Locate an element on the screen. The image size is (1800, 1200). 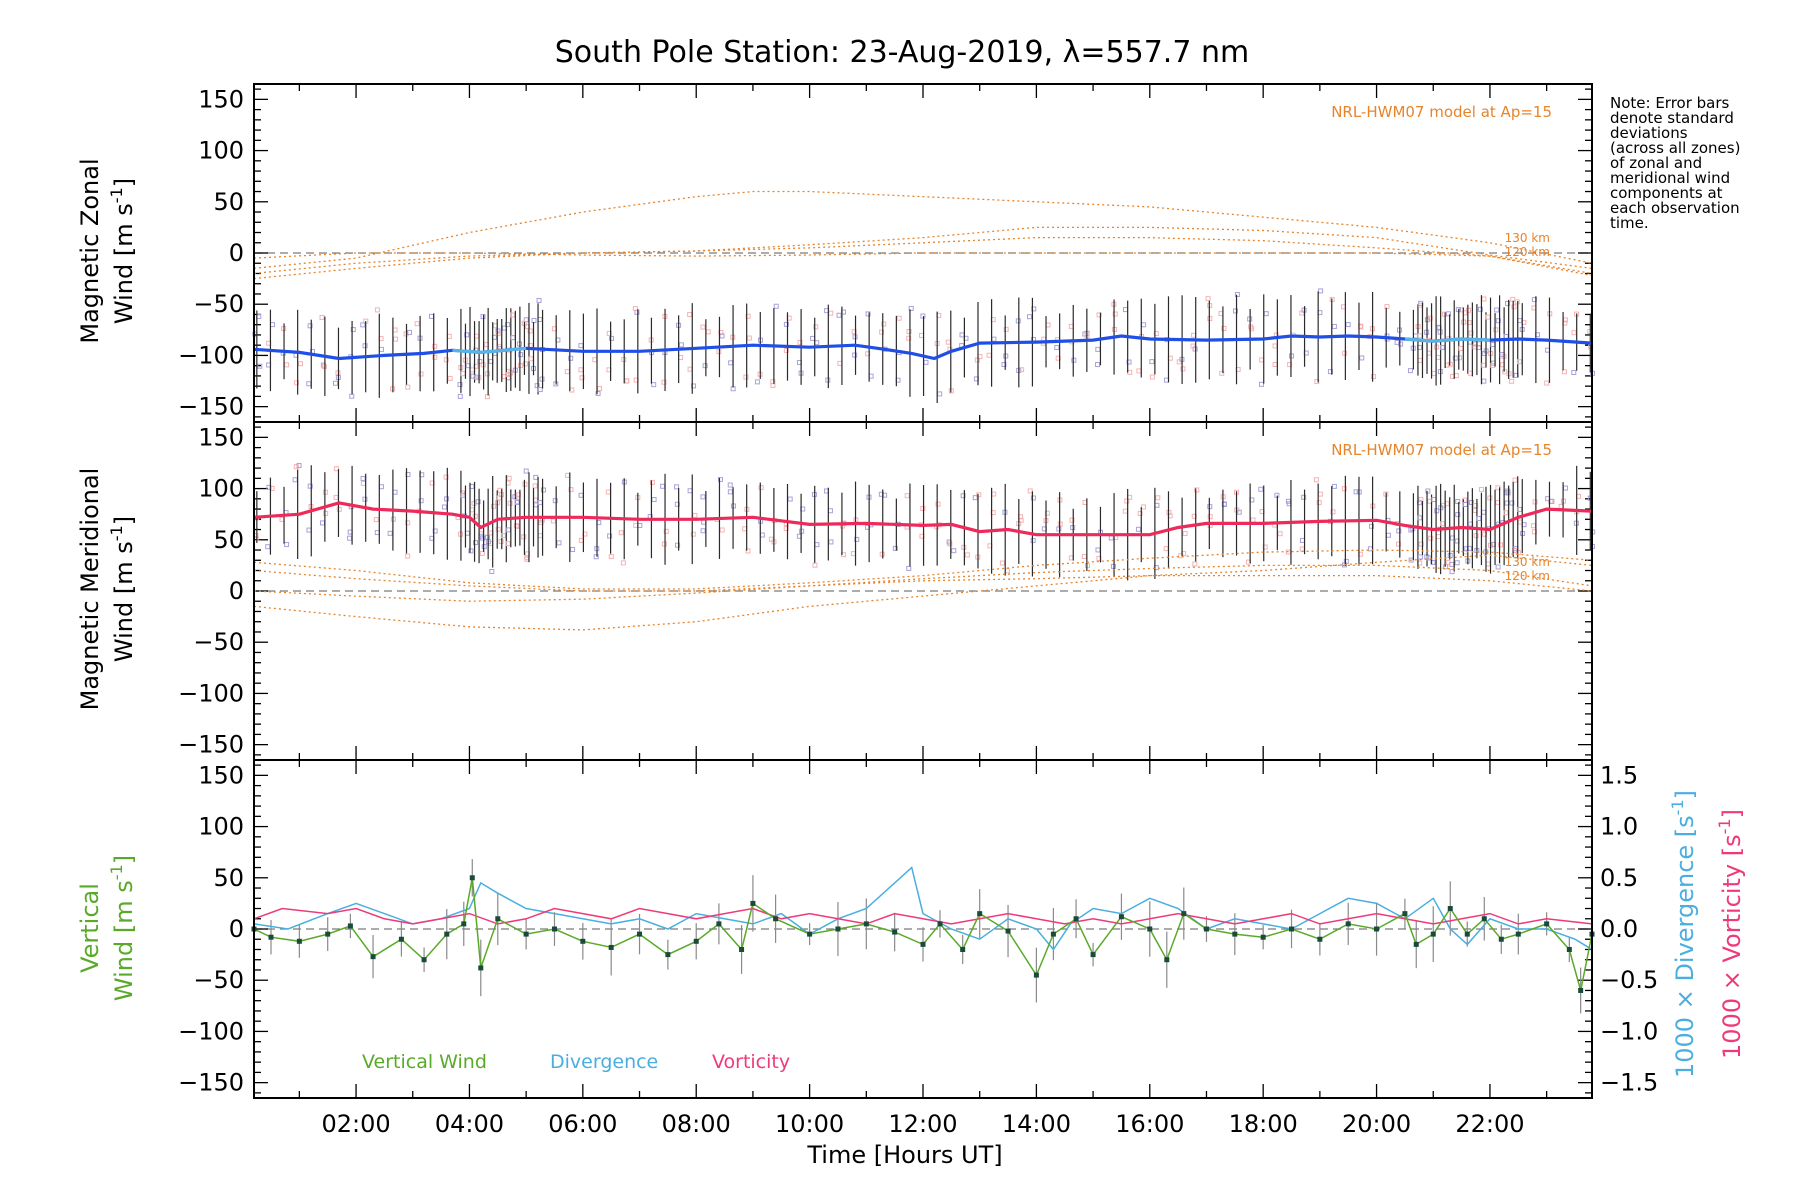
y-tick-label: −50 is located at coordinates (218, 980).